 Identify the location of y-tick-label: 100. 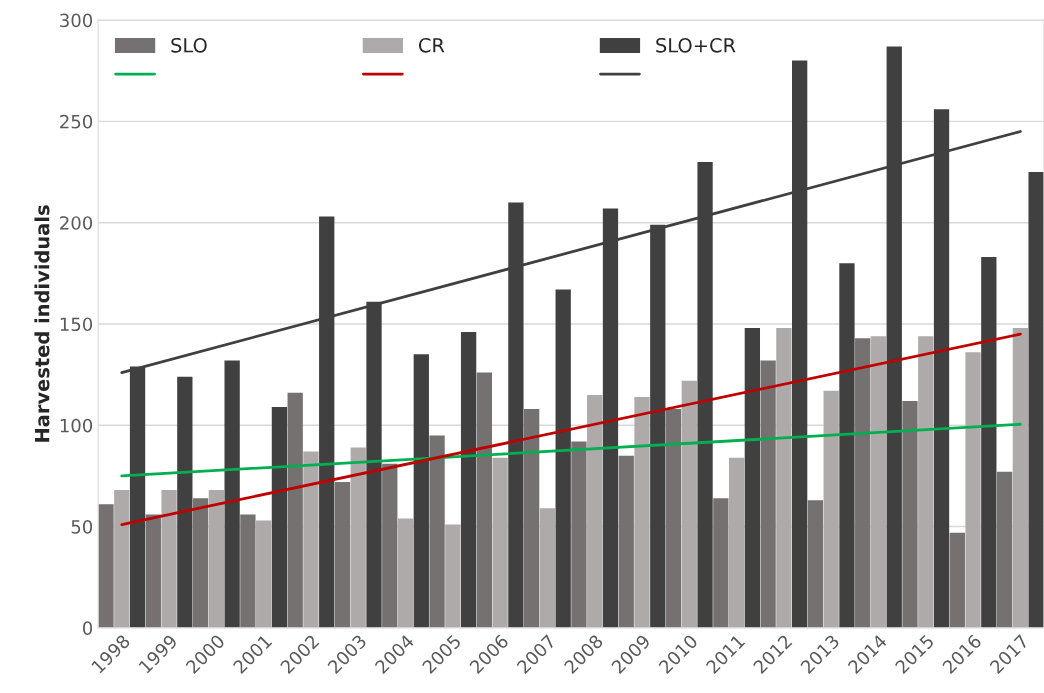
(76, 425).